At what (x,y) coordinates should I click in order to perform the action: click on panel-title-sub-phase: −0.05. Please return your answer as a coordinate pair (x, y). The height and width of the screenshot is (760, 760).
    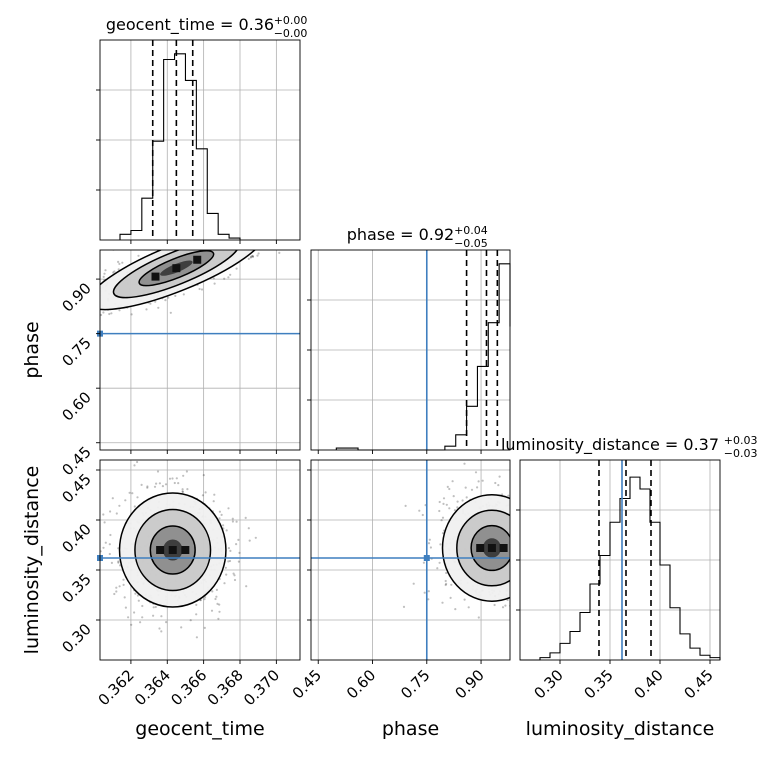
    Looking at the image, I should click on (471, 243).